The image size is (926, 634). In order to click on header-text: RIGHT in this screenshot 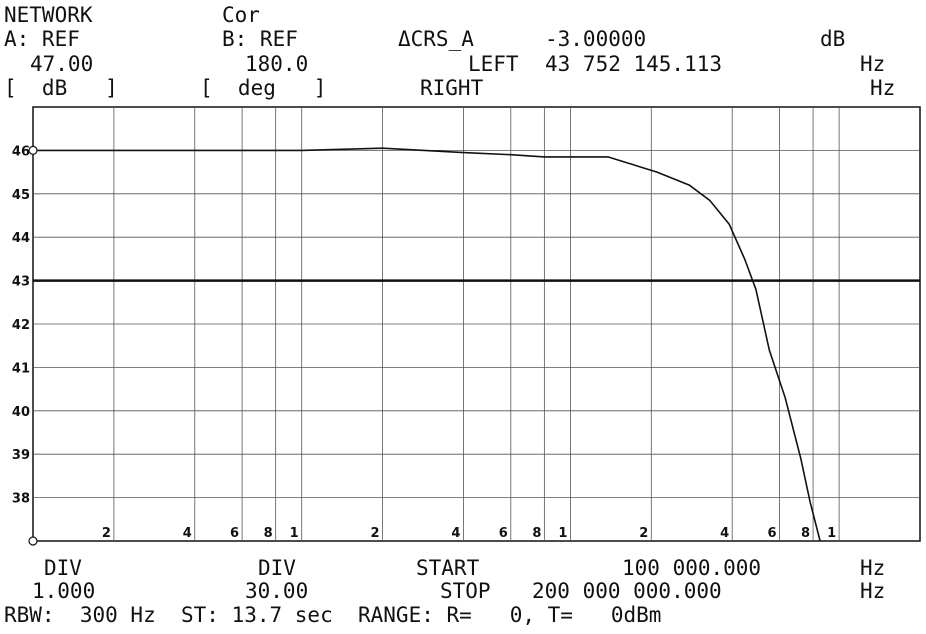, I will do `click(452, 88)`.